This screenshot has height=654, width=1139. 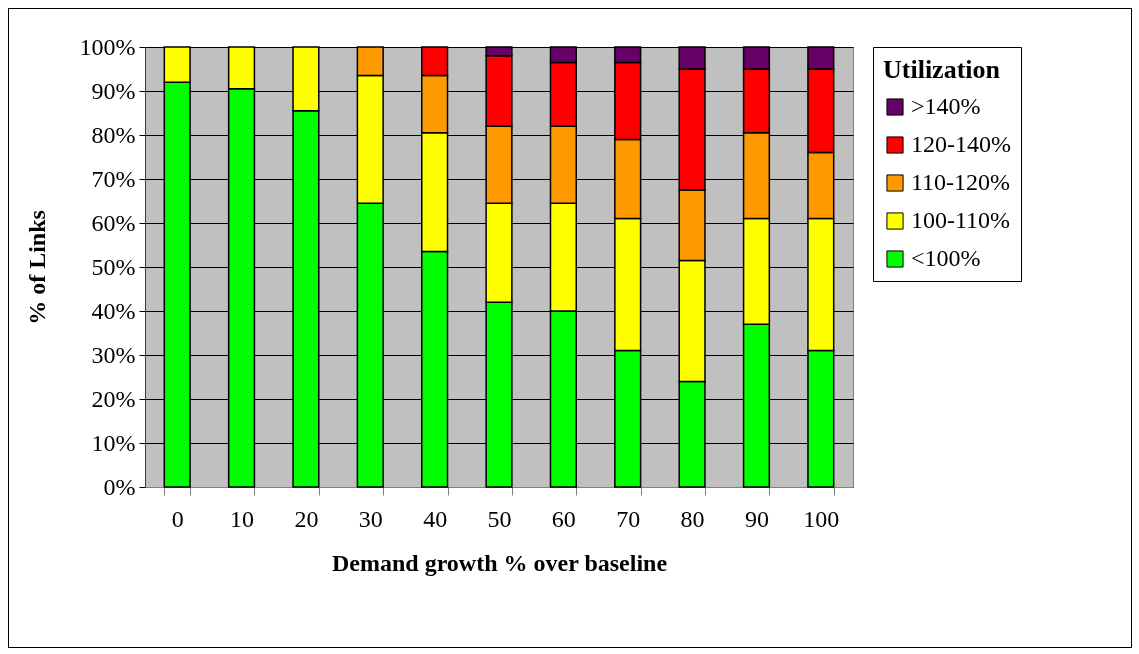 I want to click on legend-label: <100%, so click(x=946, y=258).